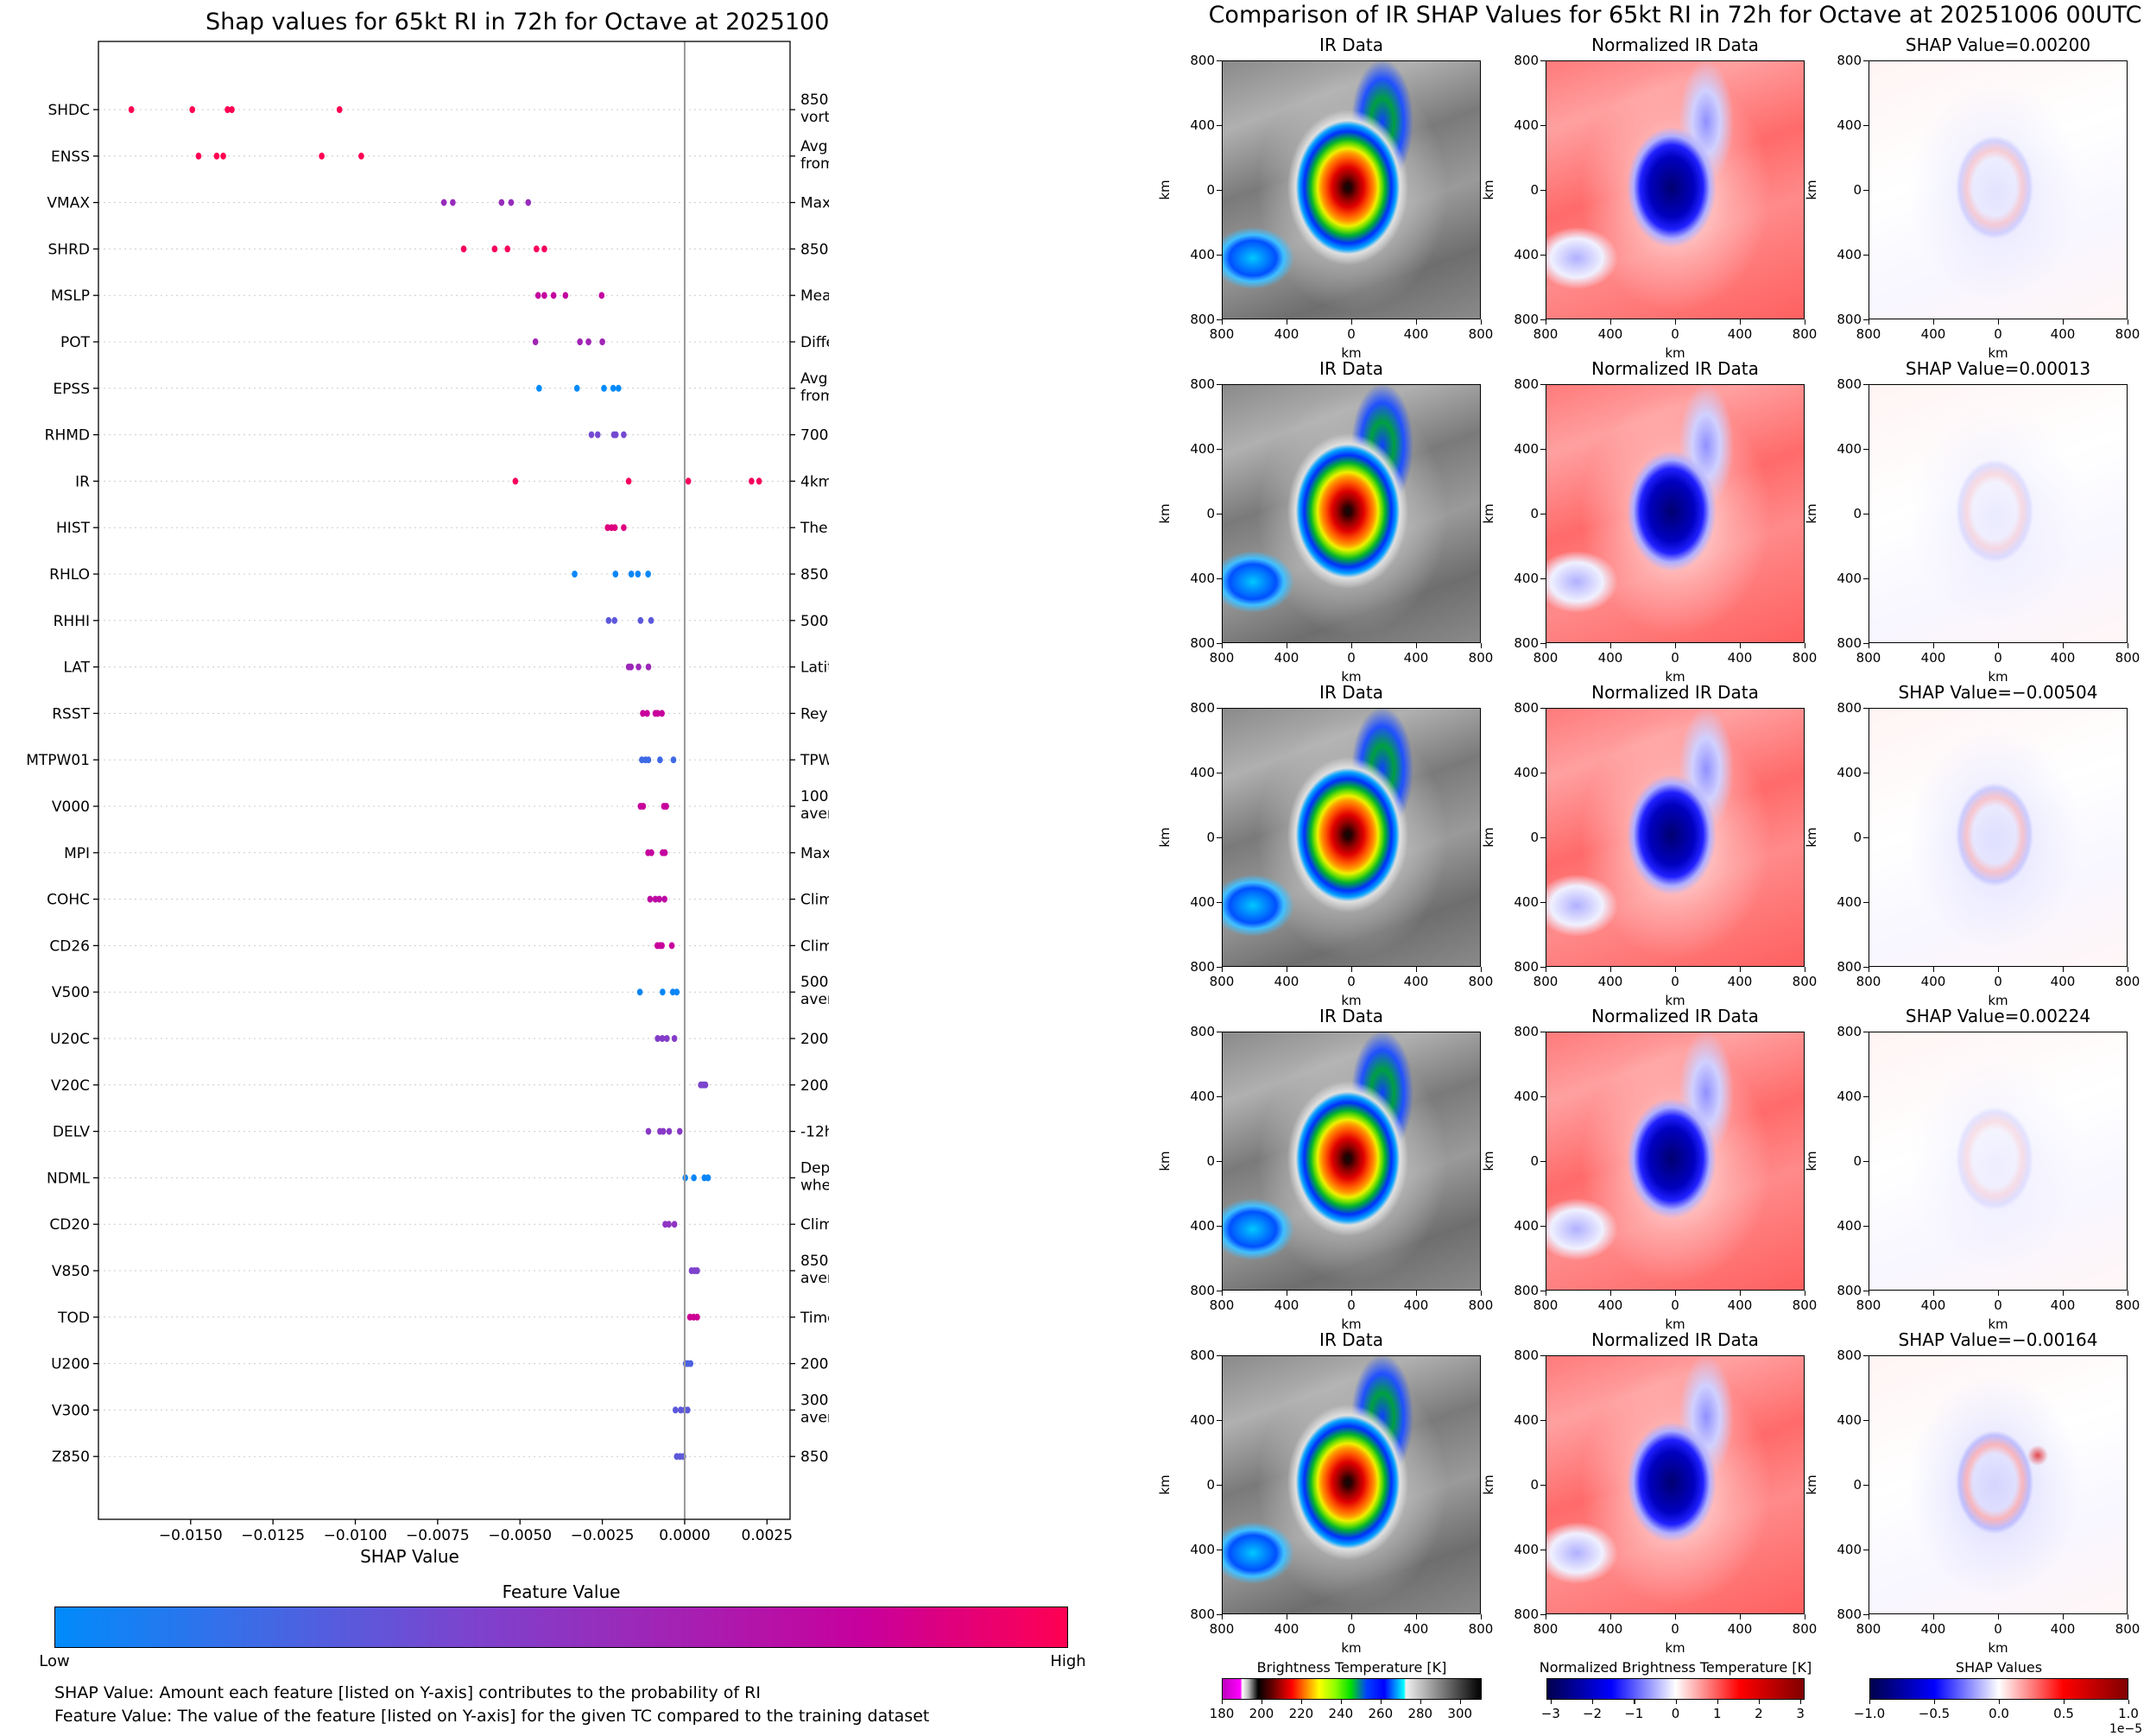 Image resolution: width=2150 pixels, height=1736 pixels. I want to click on feature-description: Time of Day (Local Solar Time), so click(814, 1318).